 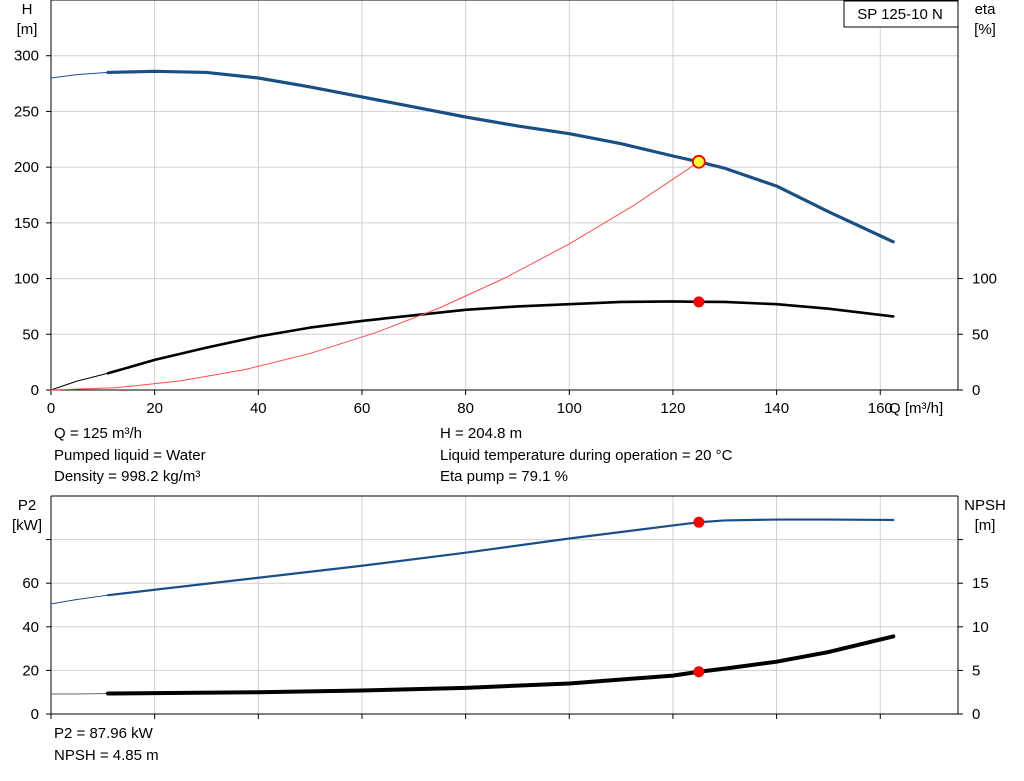 I want to click on info-p2: P2 = 87.96 kW, so click(x=103, y=733).